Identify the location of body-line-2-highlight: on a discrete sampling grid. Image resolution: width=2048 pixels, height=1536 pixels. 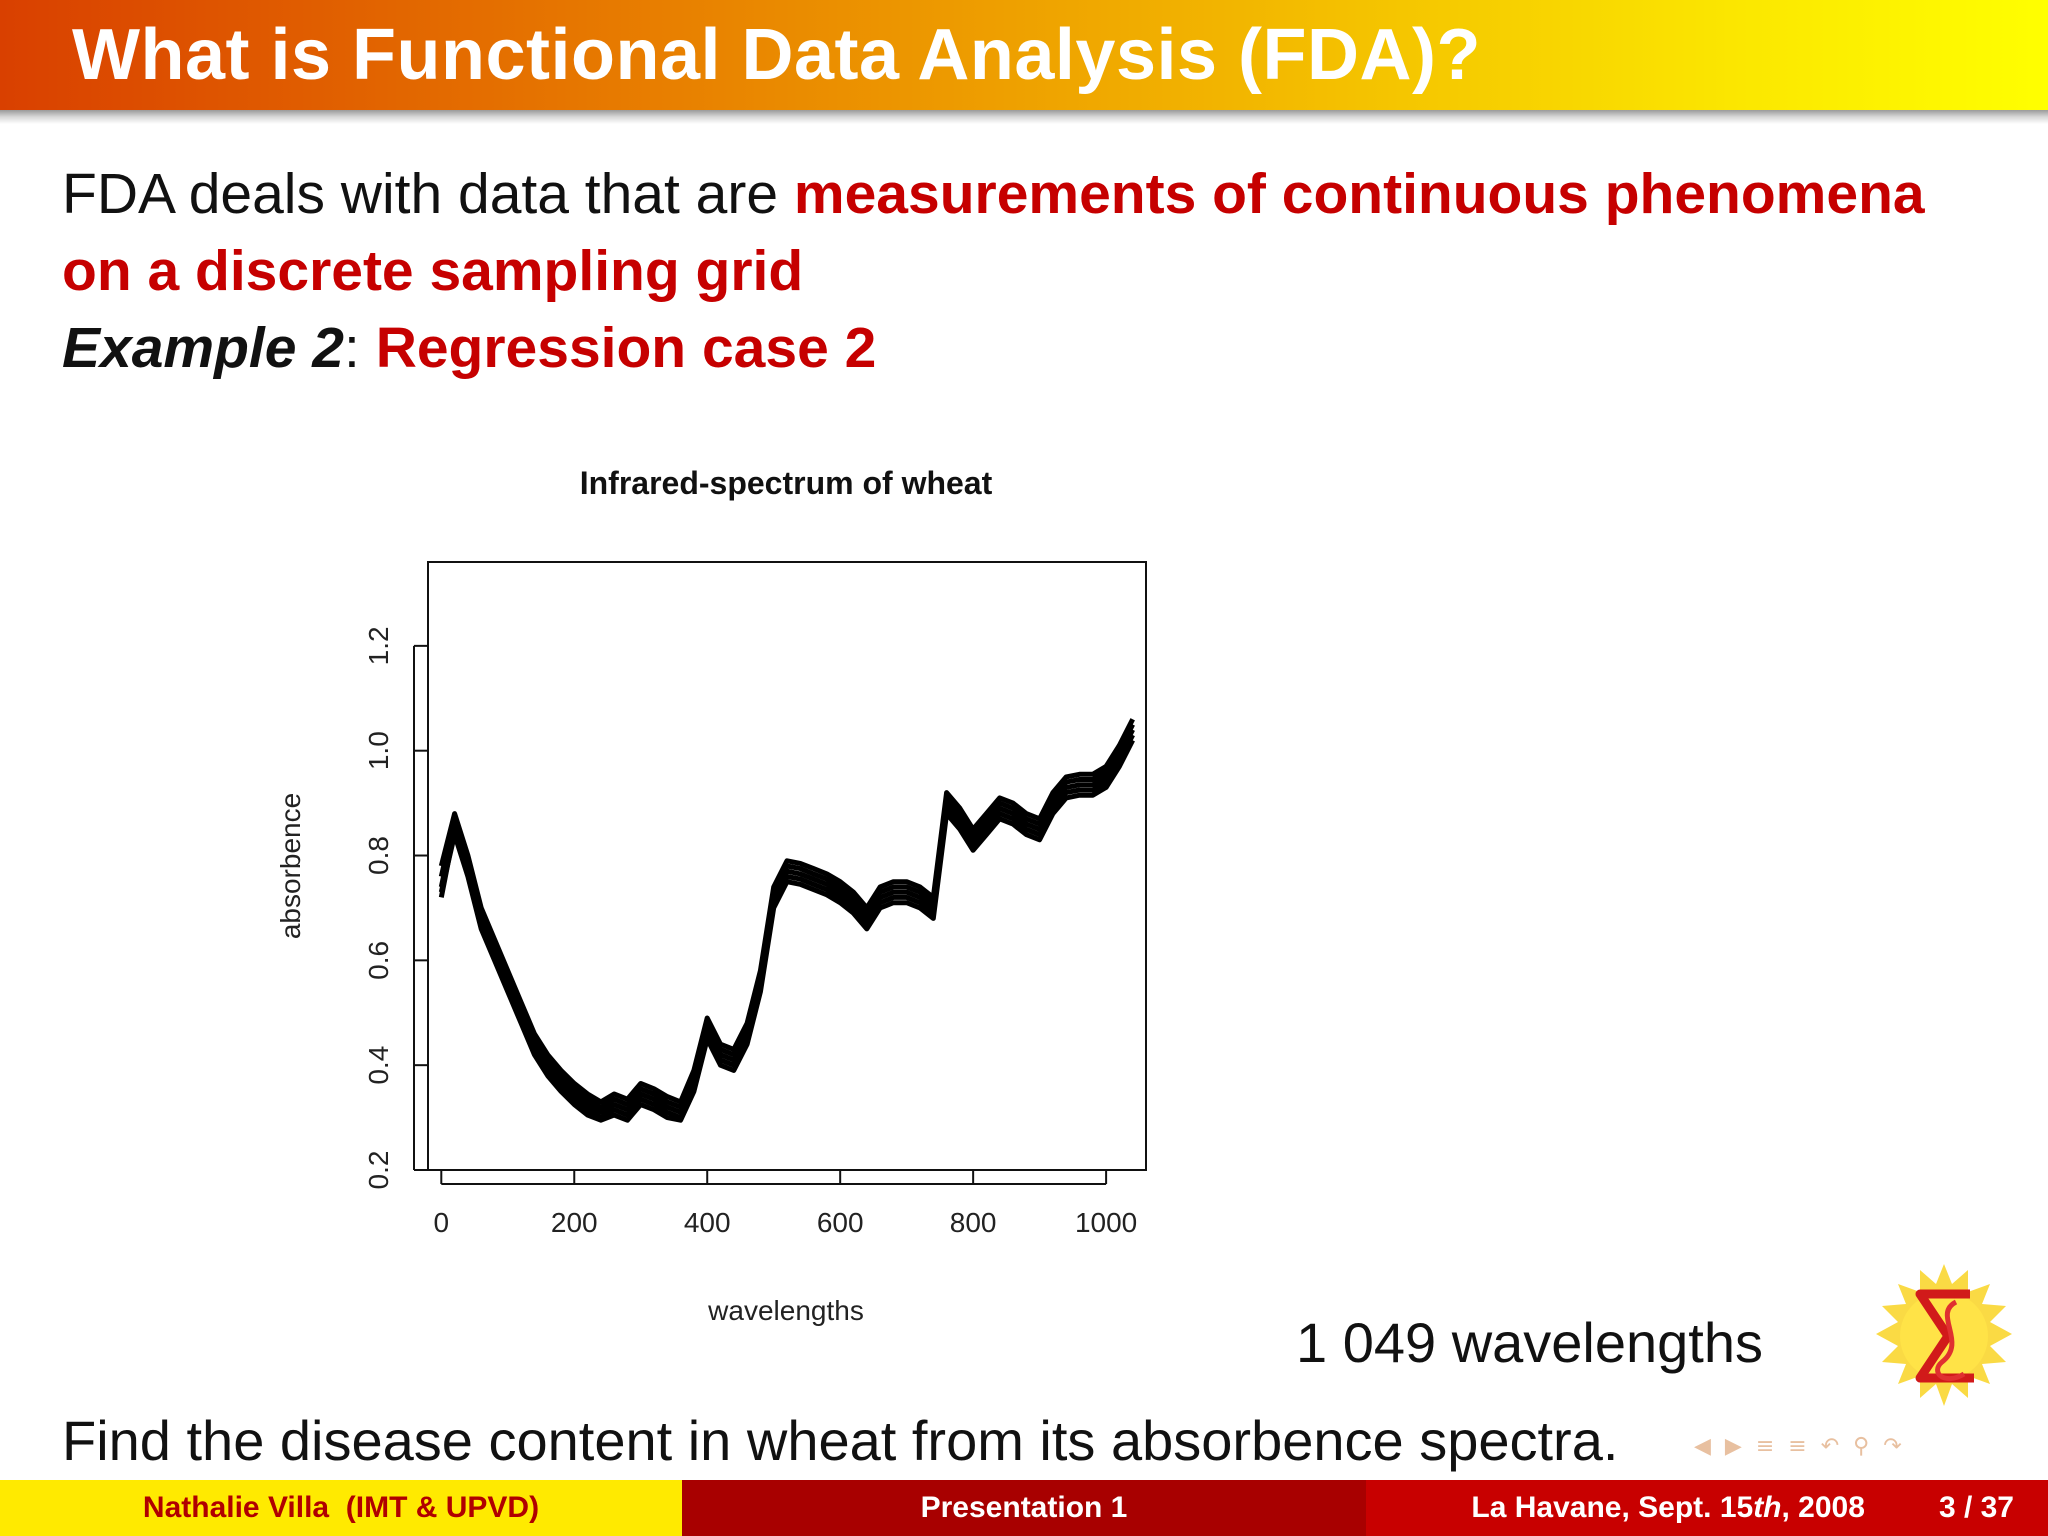
(433, 271).